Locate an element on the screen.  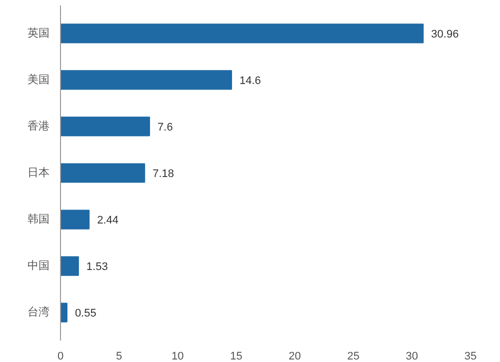
x-tick-label: 5 is located at coordinates (119, 356).